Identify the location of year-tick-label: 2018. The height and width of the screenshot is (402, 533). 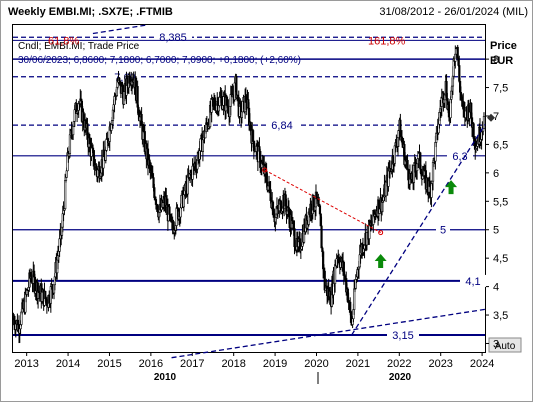
(233, 364).